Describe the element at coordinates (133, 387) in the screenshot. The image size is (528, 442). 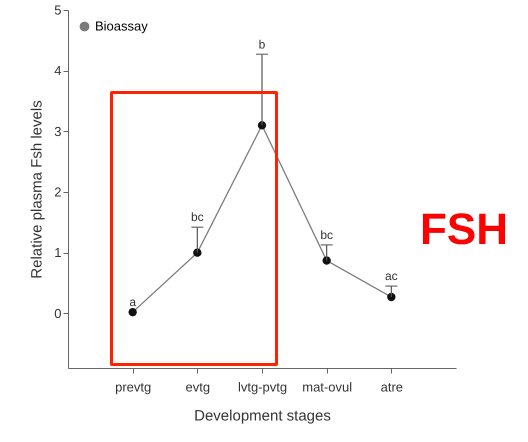
I see `x-tick-label: prevtg` at that location.